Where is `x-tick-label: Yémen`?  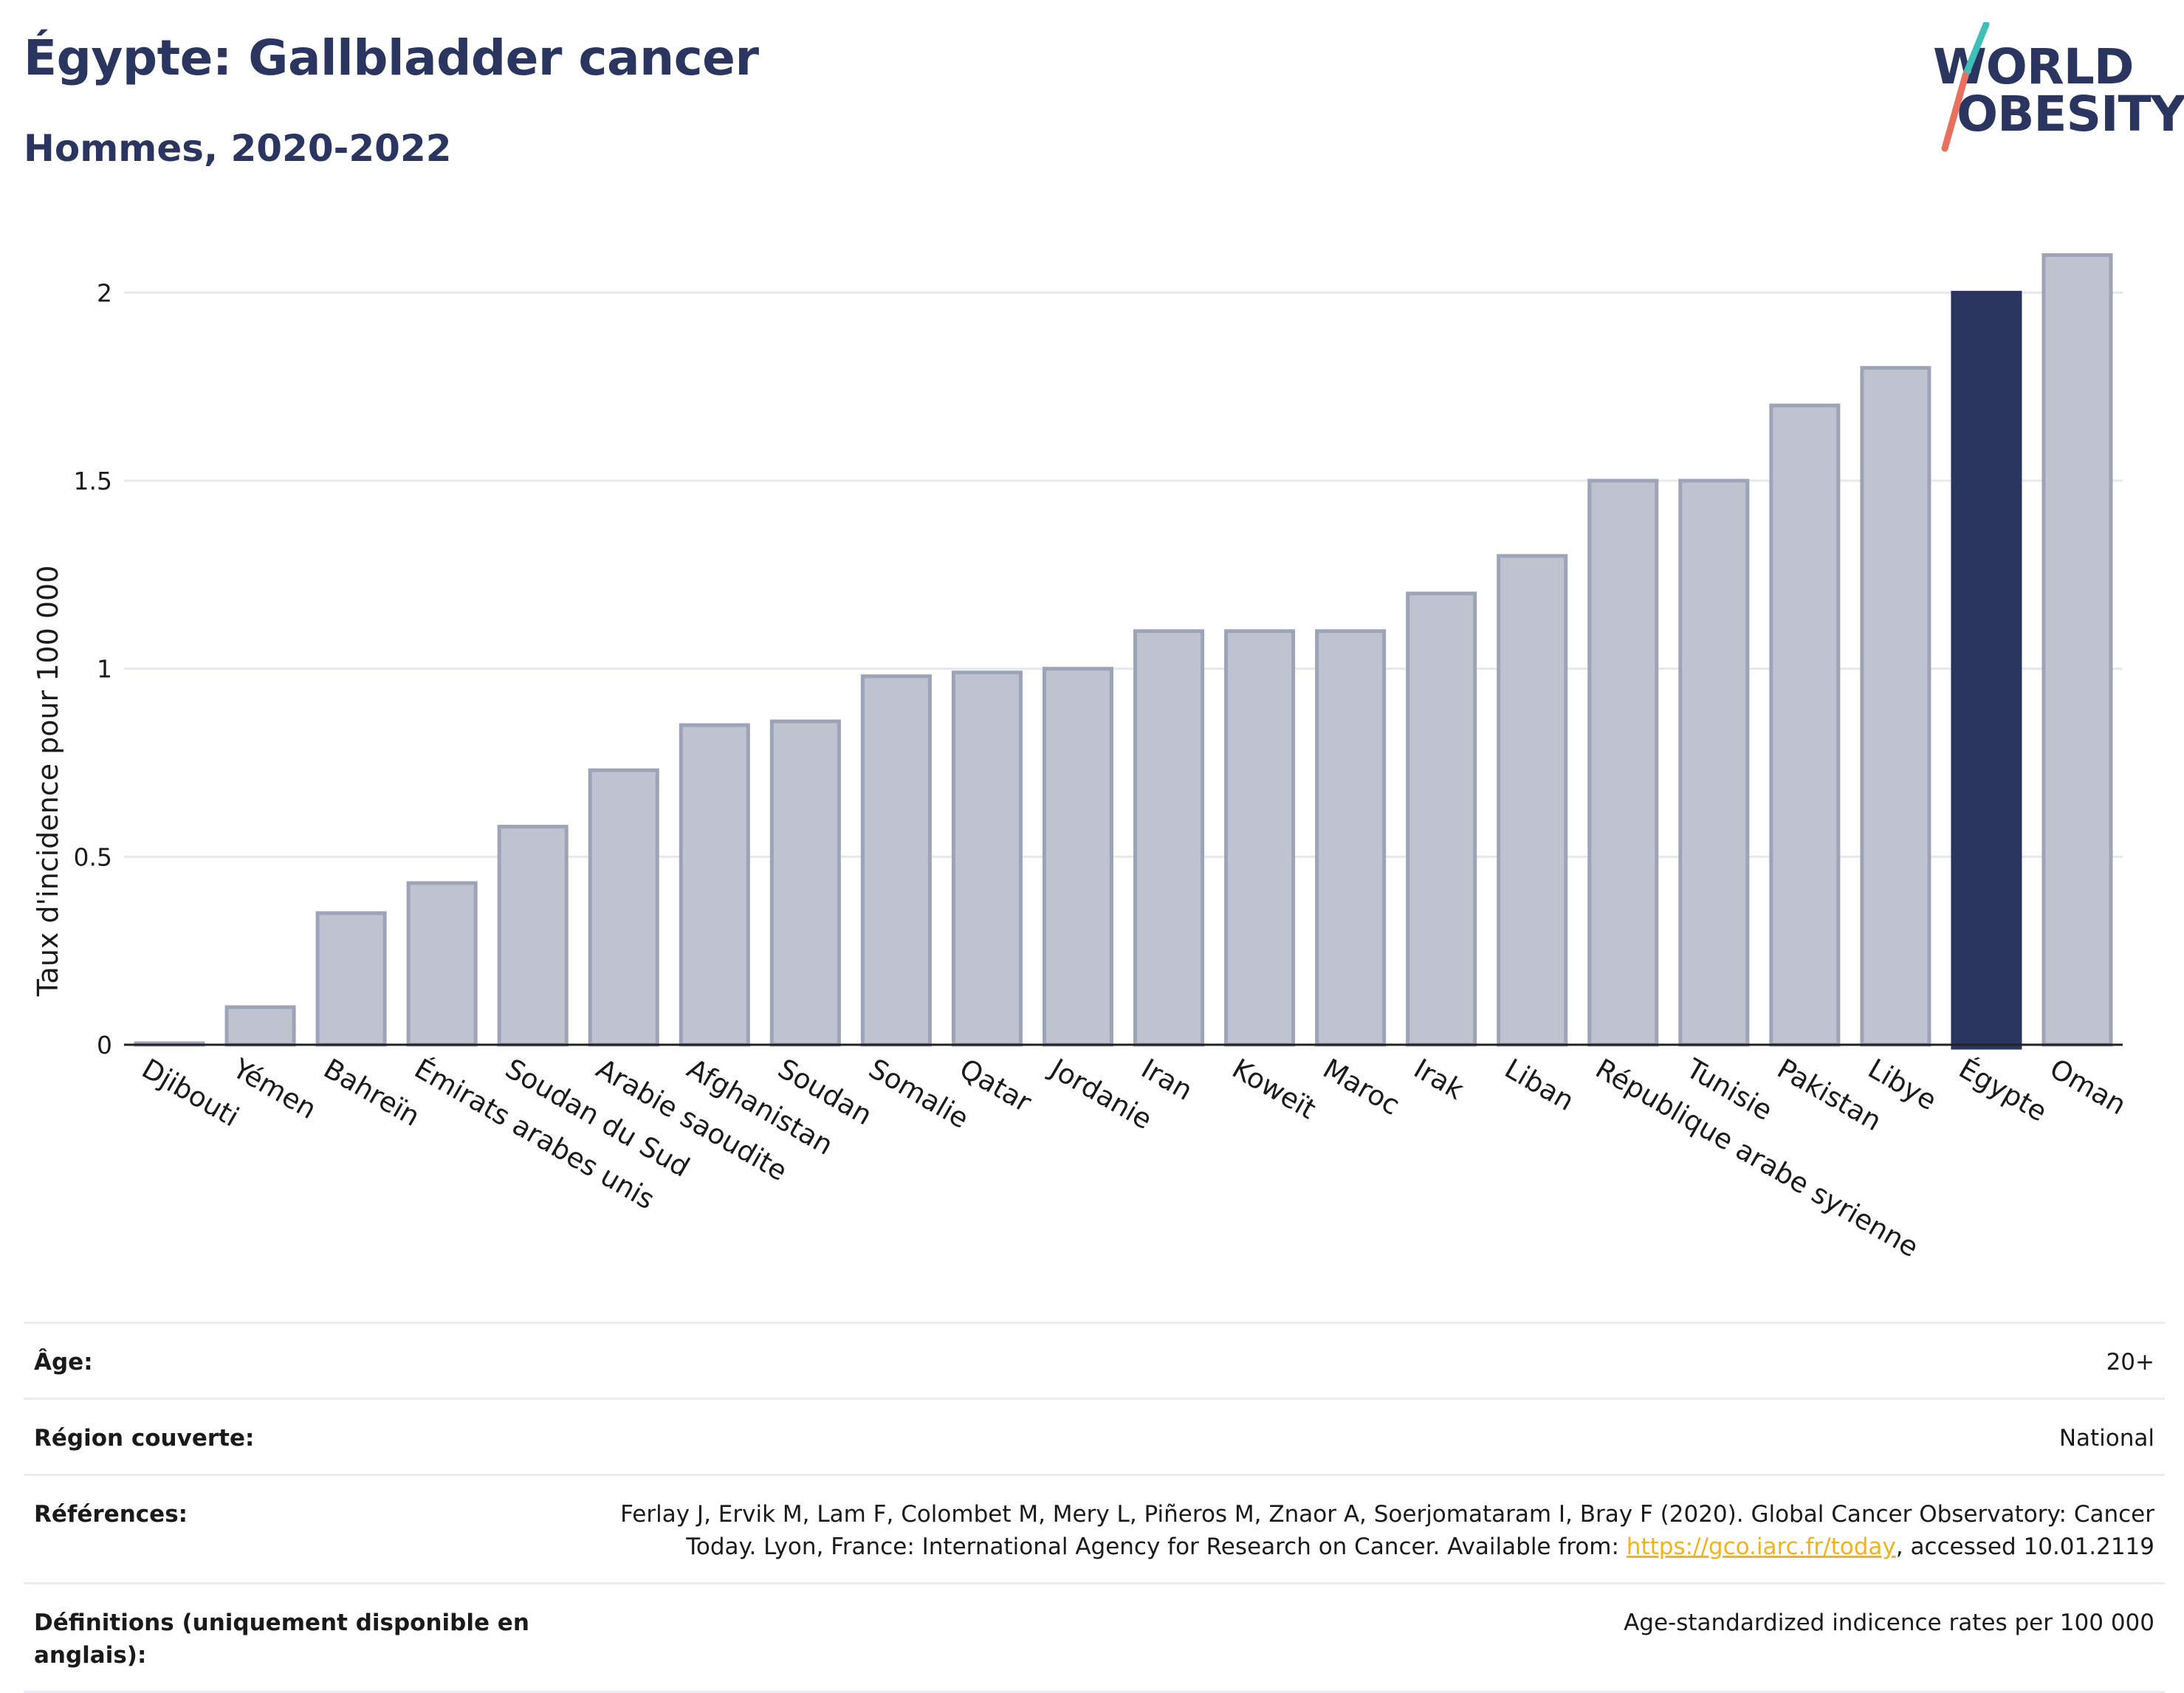
x-tick-label: Yémen is located at coordinates (274, 1088).